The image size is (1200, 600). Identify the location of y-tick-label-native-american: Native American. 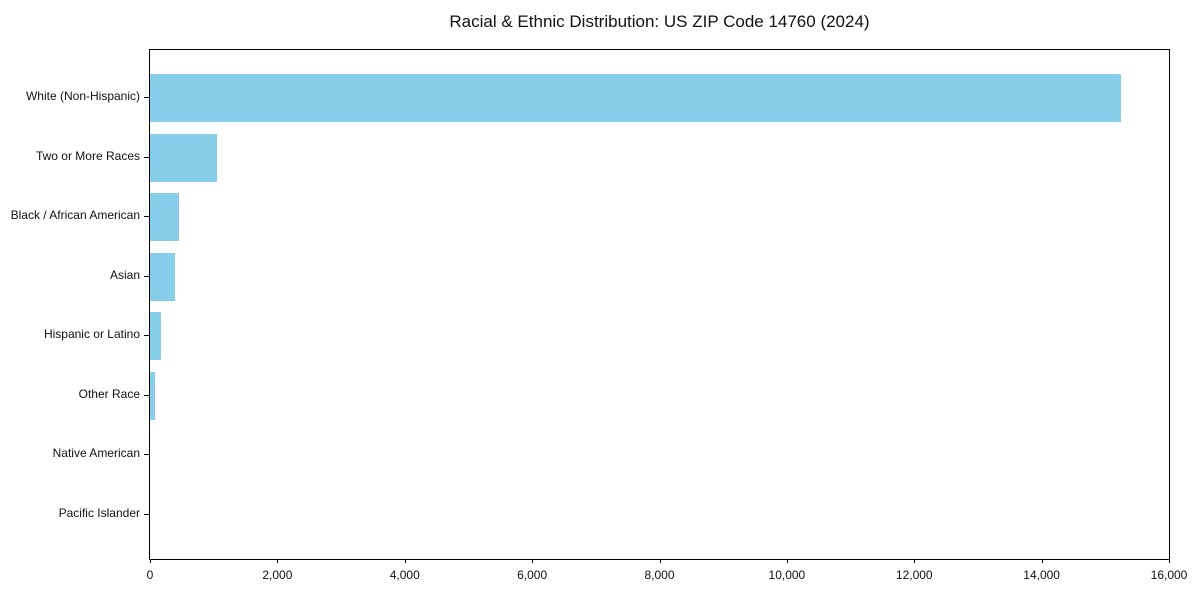
(96, 453).